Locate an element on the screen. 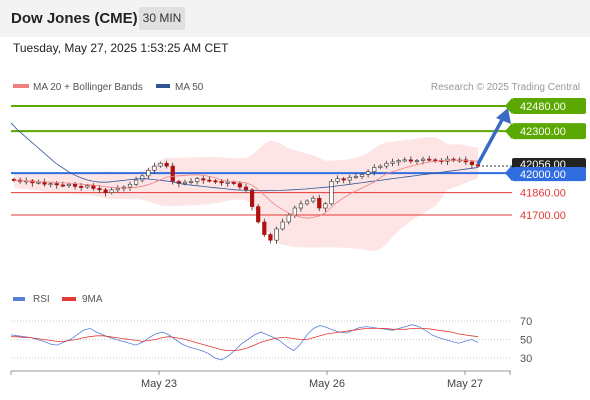  rsi-tick-30: 30 is located at coordinates (526, 359).